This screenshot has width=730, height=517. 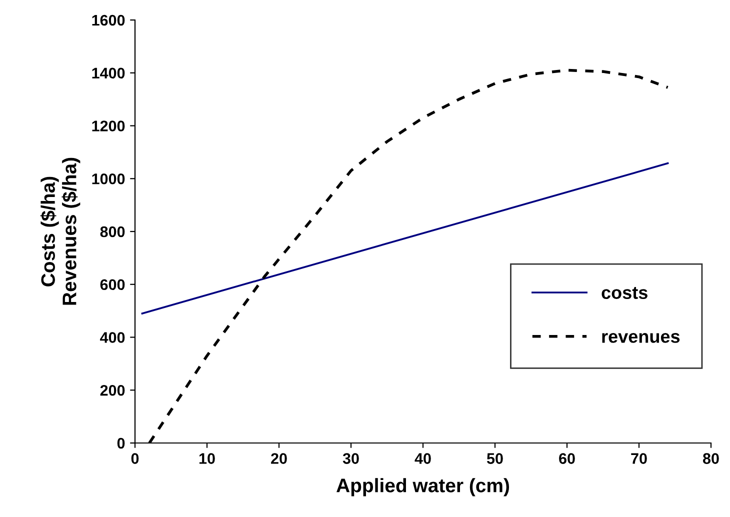 What do you see at coordinates (422, 458) in the screenshot?
I see `x-tick-label: 40` at bounding box center [422, 458].